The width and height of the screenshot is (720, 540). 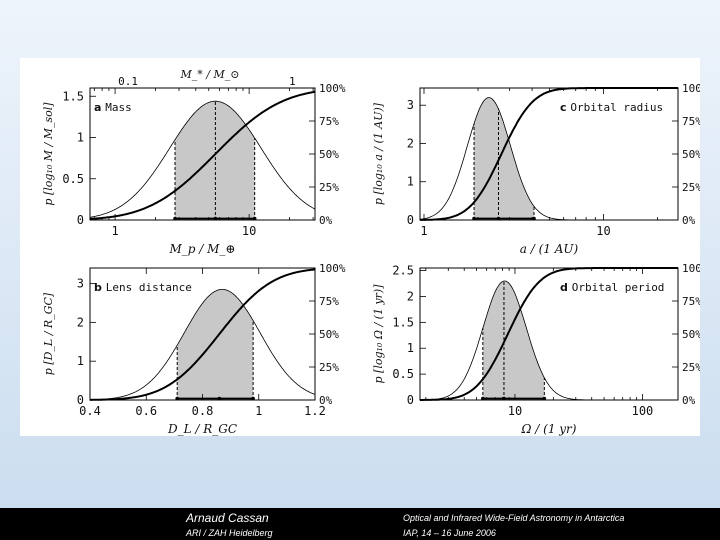 What do you see at coordinates (202, 429) in the screenshot?
I see `x-axis-label: D_L / R_GC` at bounding box center [202, 429].